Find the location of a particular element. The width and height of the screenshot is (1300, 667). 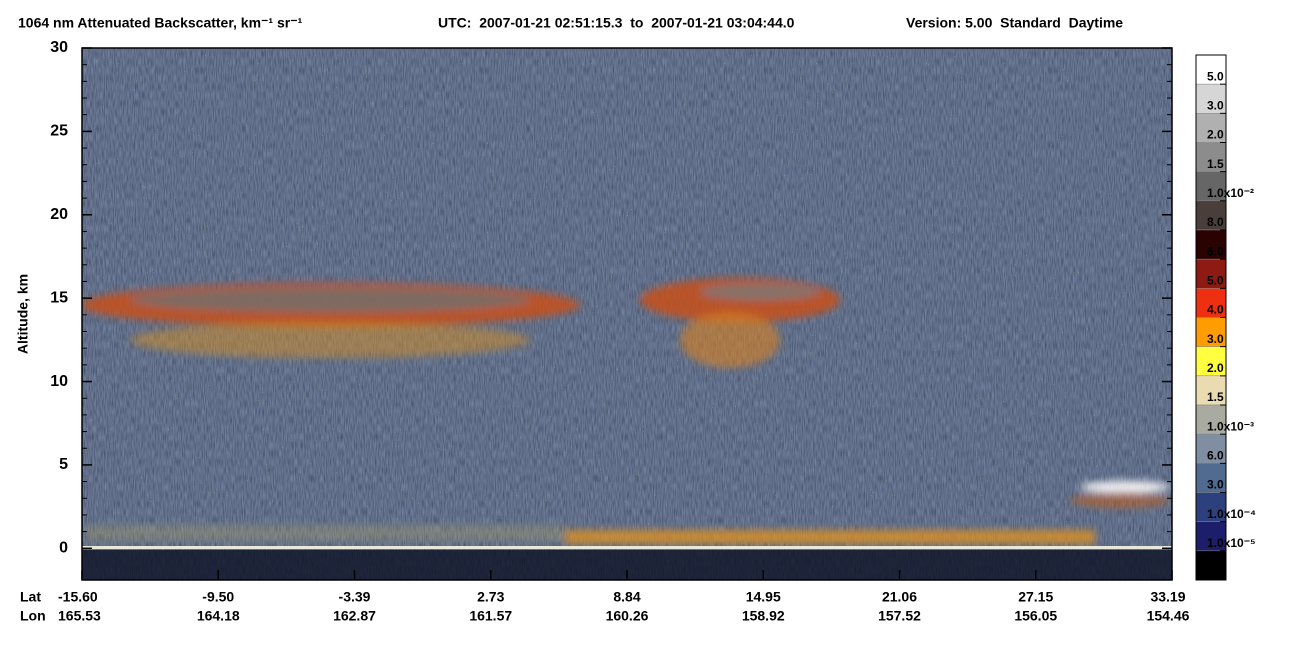

x-tick-label: -9.50 is located at coordinates (218, 597).